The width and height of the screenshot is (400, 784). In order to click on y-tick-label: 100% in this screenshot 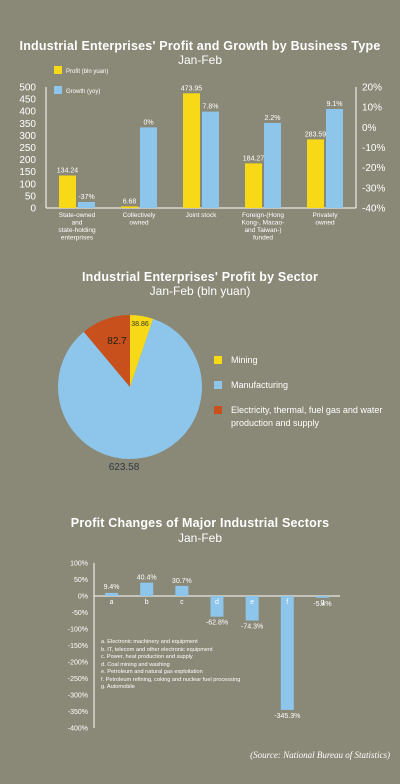, I will do `click(79, 564)`.